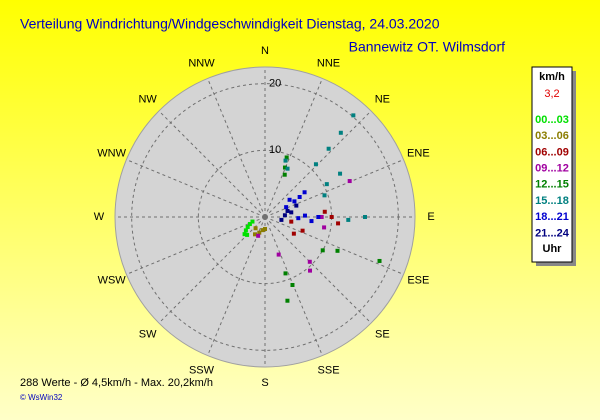 The width and height of the screenshot is (600, 420). What do you see at coordinates (382, 334) in the screenshot?
I see `direction-label: SE` at bounding box center [382, 334].